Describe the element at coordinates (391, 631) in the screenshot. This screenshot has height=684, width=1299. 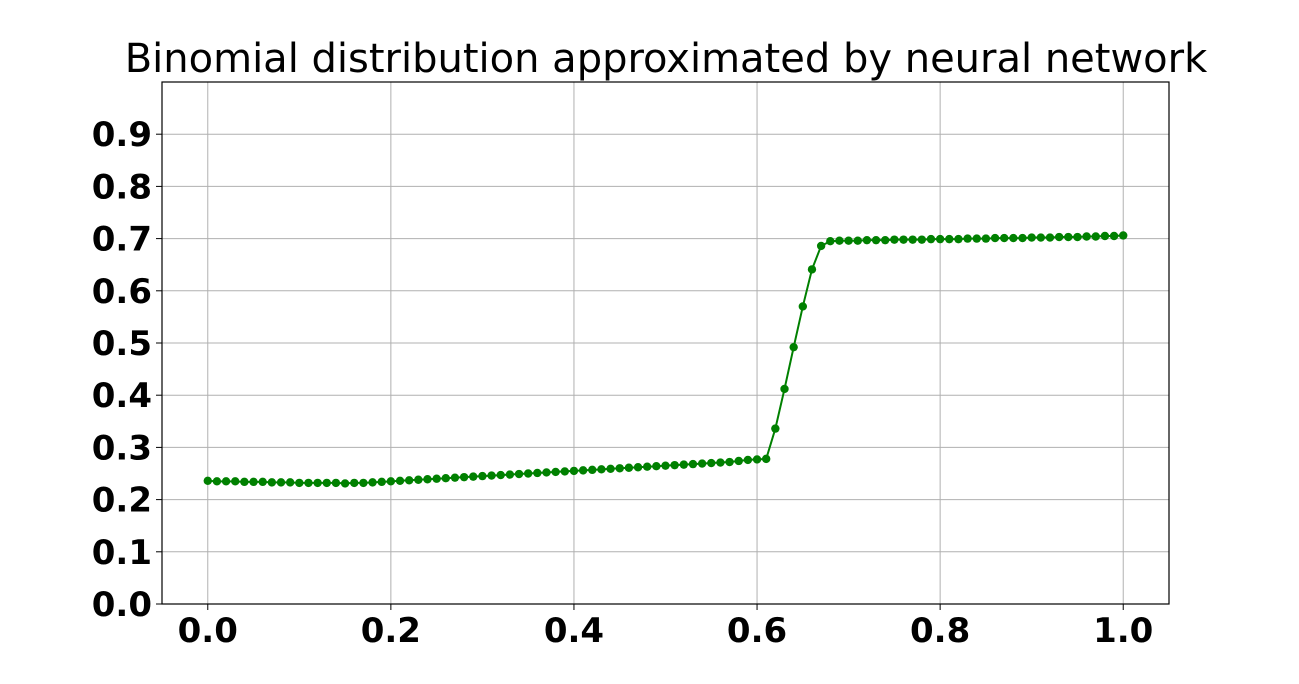
I see `x-tick-label: 0.2` at that location.